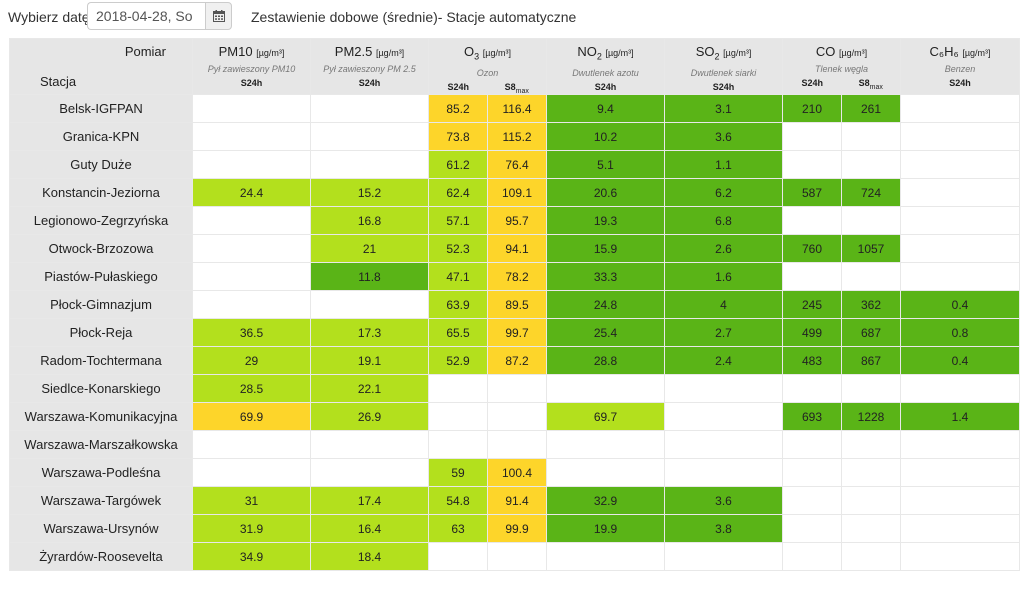 The image size is (1024, 595). What do you see at coordinates (369, 69) in the screenshot?
I see `param-desc: Pył zawieszony PM 2.5` at bounding box center [369, 69].